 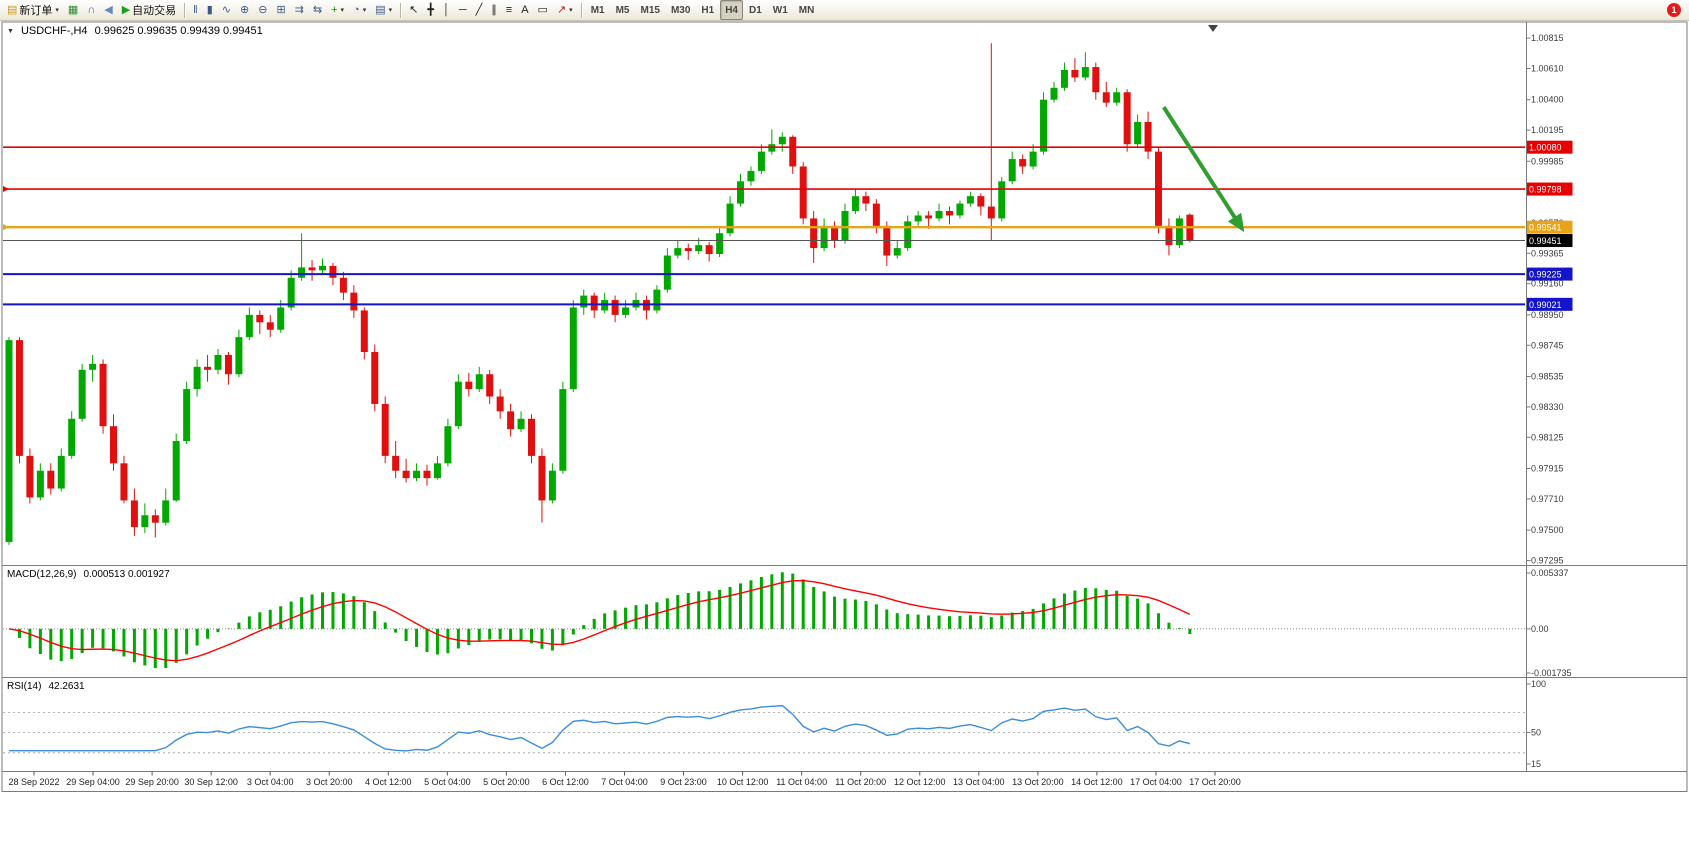 I want to click on svg-text: 1.00815, so click(x=1547, y=38).